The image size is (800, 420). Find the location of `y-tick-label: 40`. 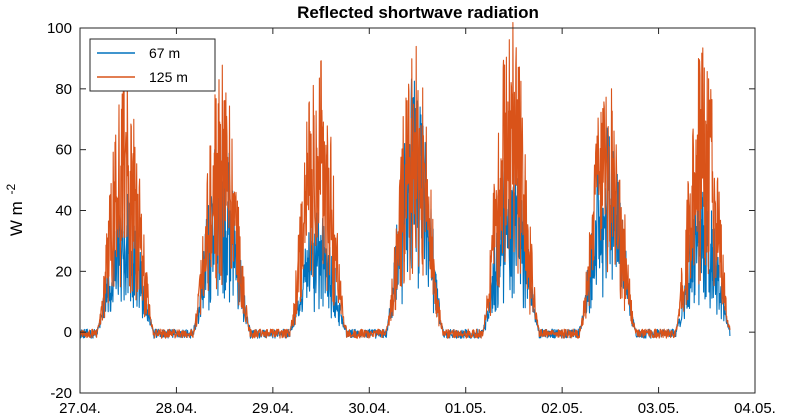

y-tick-label: 40 is located at coordinates (63, 211).